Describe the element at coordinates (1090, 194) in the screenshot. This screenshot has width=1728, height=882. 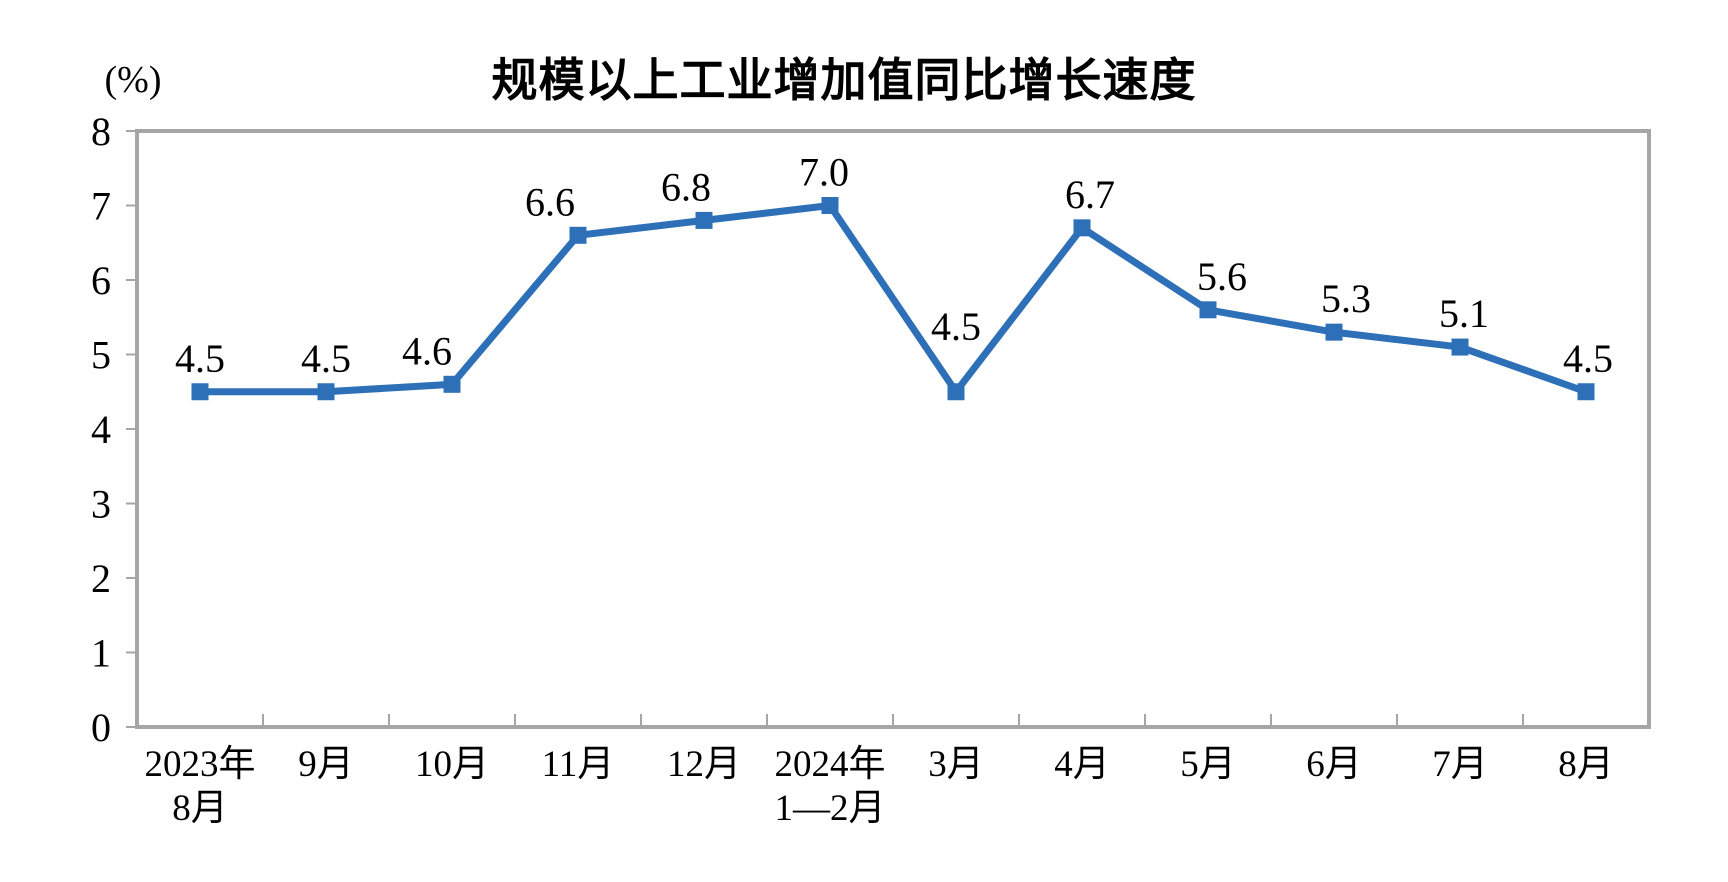
I see `data-point-label: 6.7` at that location.